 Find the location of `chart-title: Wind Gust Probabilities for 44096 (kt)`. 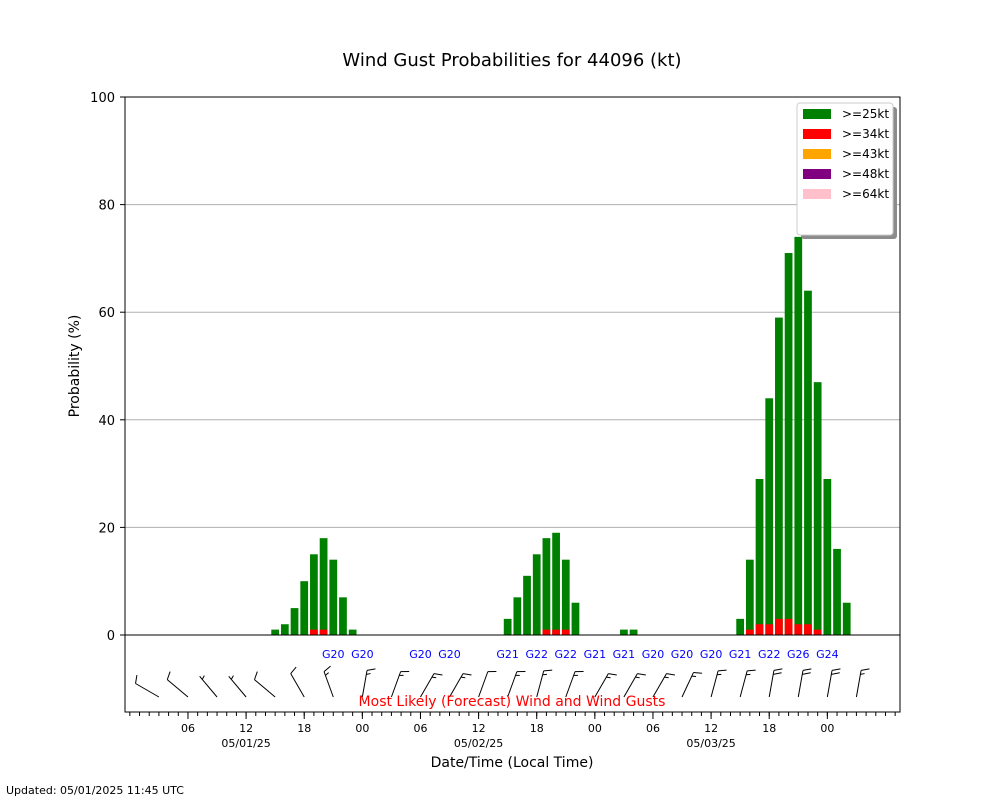

chart-title: Wind Gust Probabilities for 44096 (kt) is located at coordinates (511, 60).